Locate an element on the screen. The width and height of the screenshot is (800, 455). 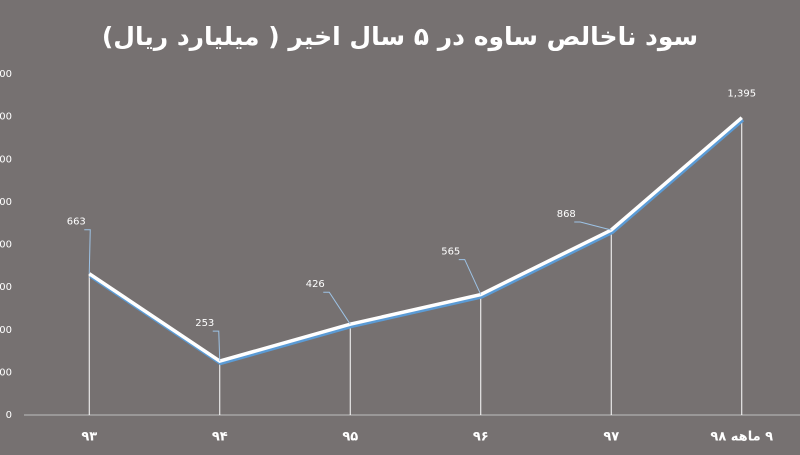
x-tick-label: ۹۵ is located at coordinates (350, 437).